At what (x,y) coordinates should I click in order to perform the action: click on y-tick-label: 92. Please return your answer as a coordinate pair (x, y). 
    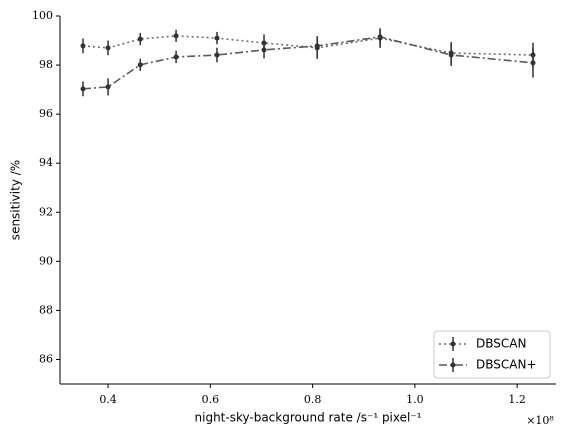
    Looking at the image, I should click on (46, 211).